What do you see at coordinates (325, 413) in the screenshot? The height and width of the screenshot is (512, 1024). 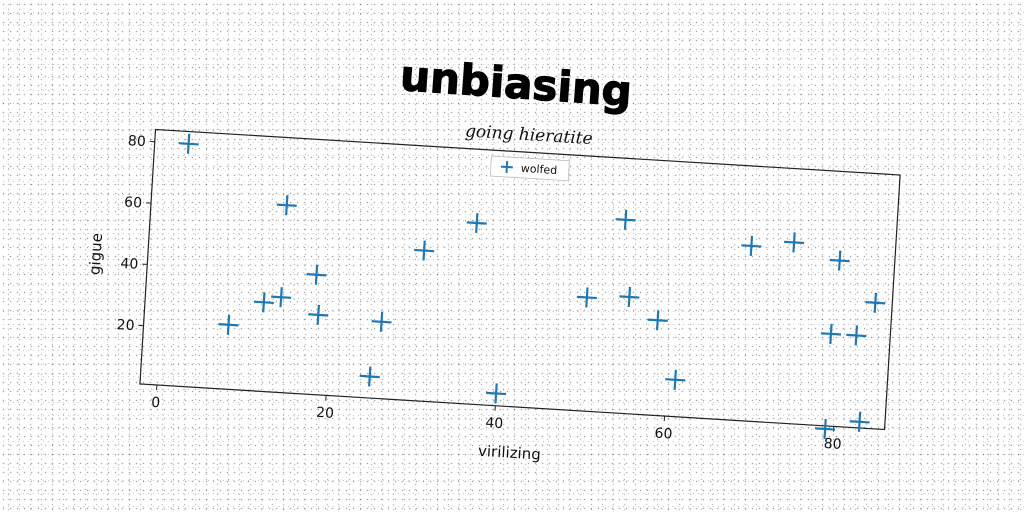 I see `x-tick-label: 20` at bounding box center [325, 413].